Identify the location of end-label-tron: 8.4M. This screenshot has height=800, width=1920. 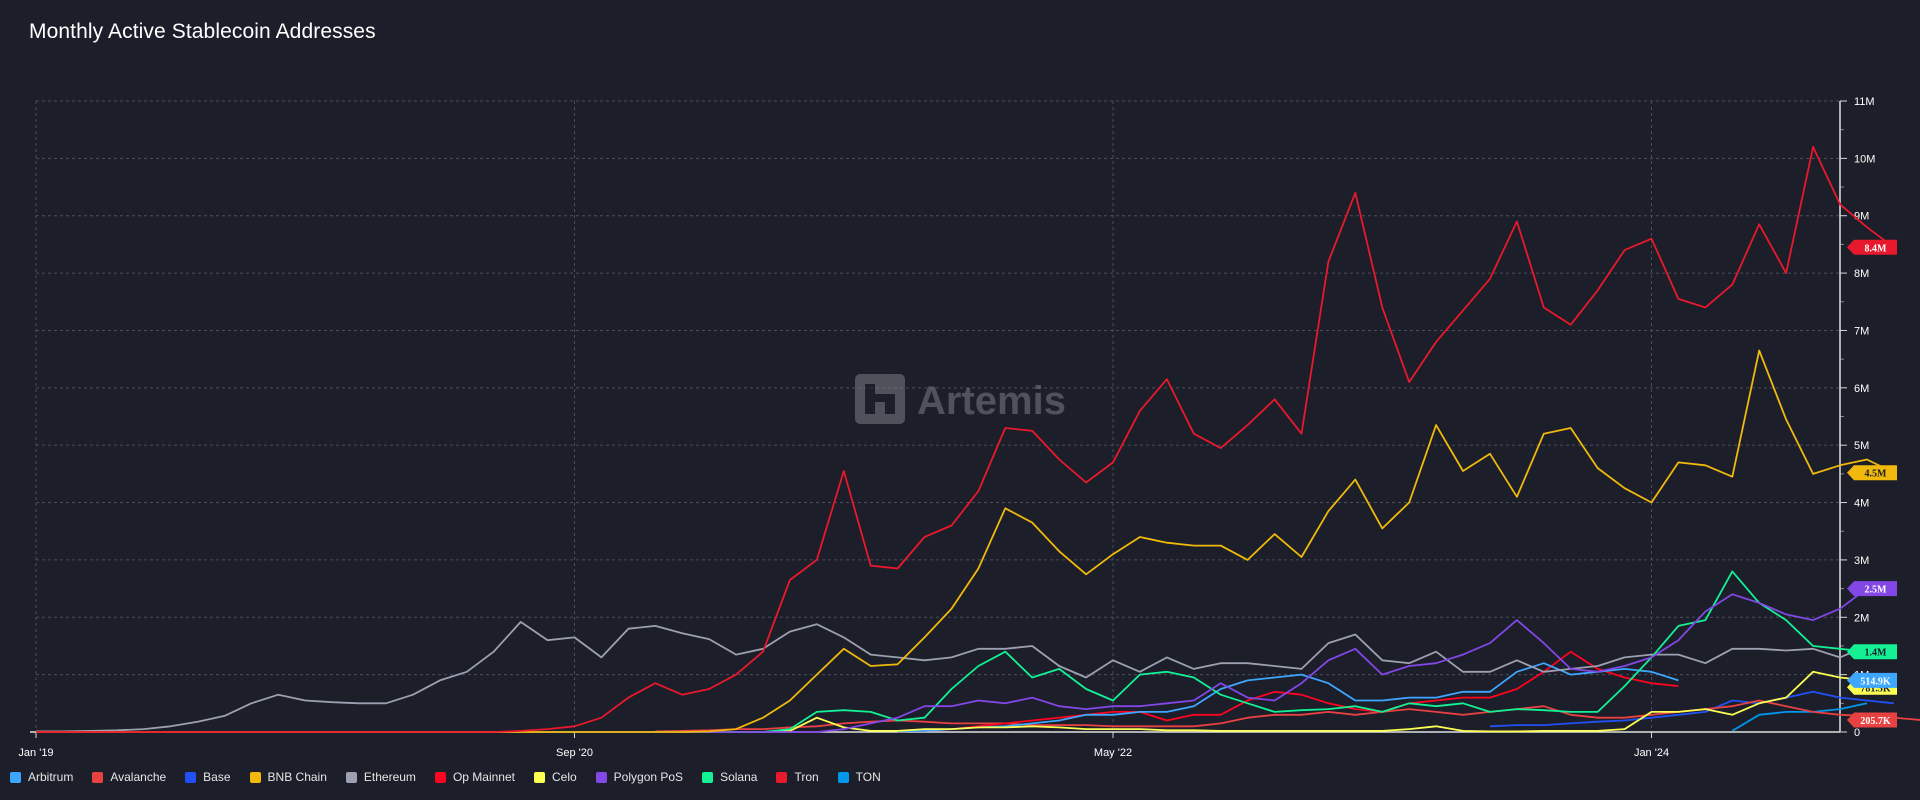
(1872, 247).